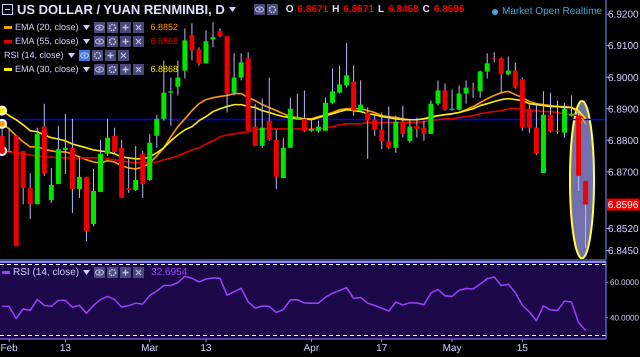 The height and width of the screenshot is (357, 640). Describe the element at coordinates (382, 348) in the screenshot. I see `x-tick-label: 17` at that location.